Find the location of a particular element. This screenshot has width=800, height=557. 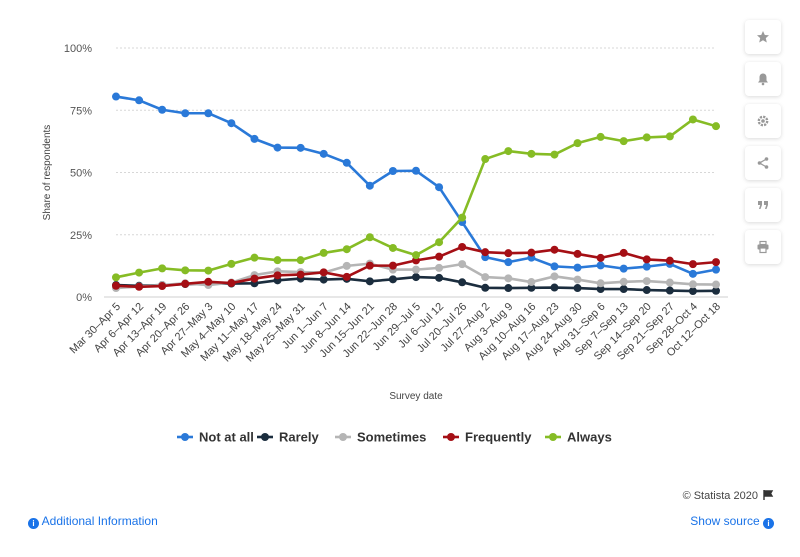

bell-icon is located at coordinates (763, 79).